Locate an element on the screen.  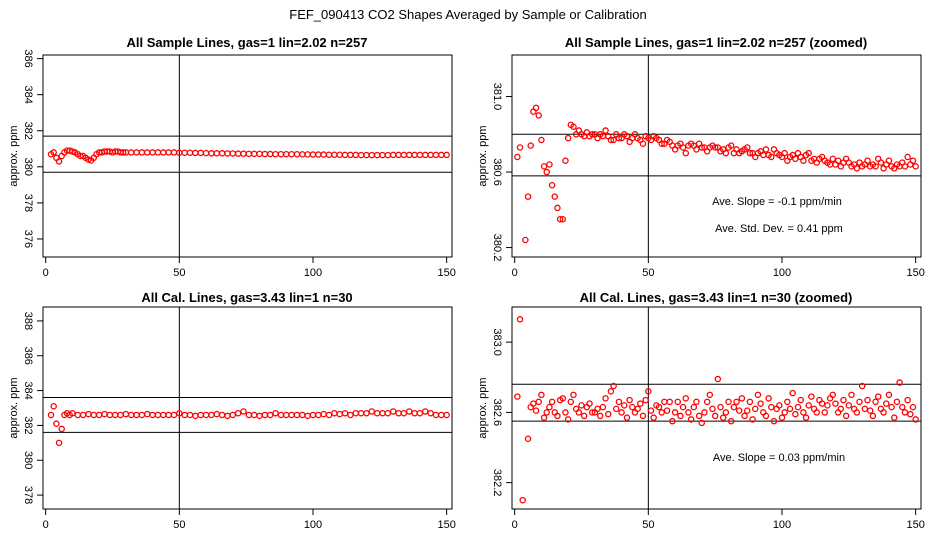
data-points is located at coordinates (716, 174).